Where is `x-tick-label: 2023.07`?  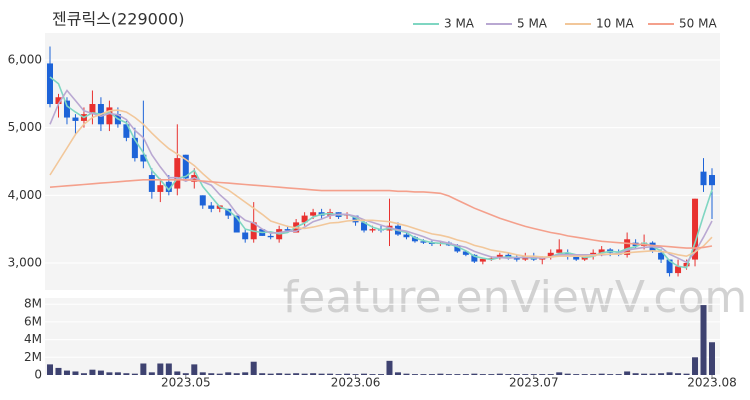
x-tick-label: 2023.07 is located at coordinates (534, 383).